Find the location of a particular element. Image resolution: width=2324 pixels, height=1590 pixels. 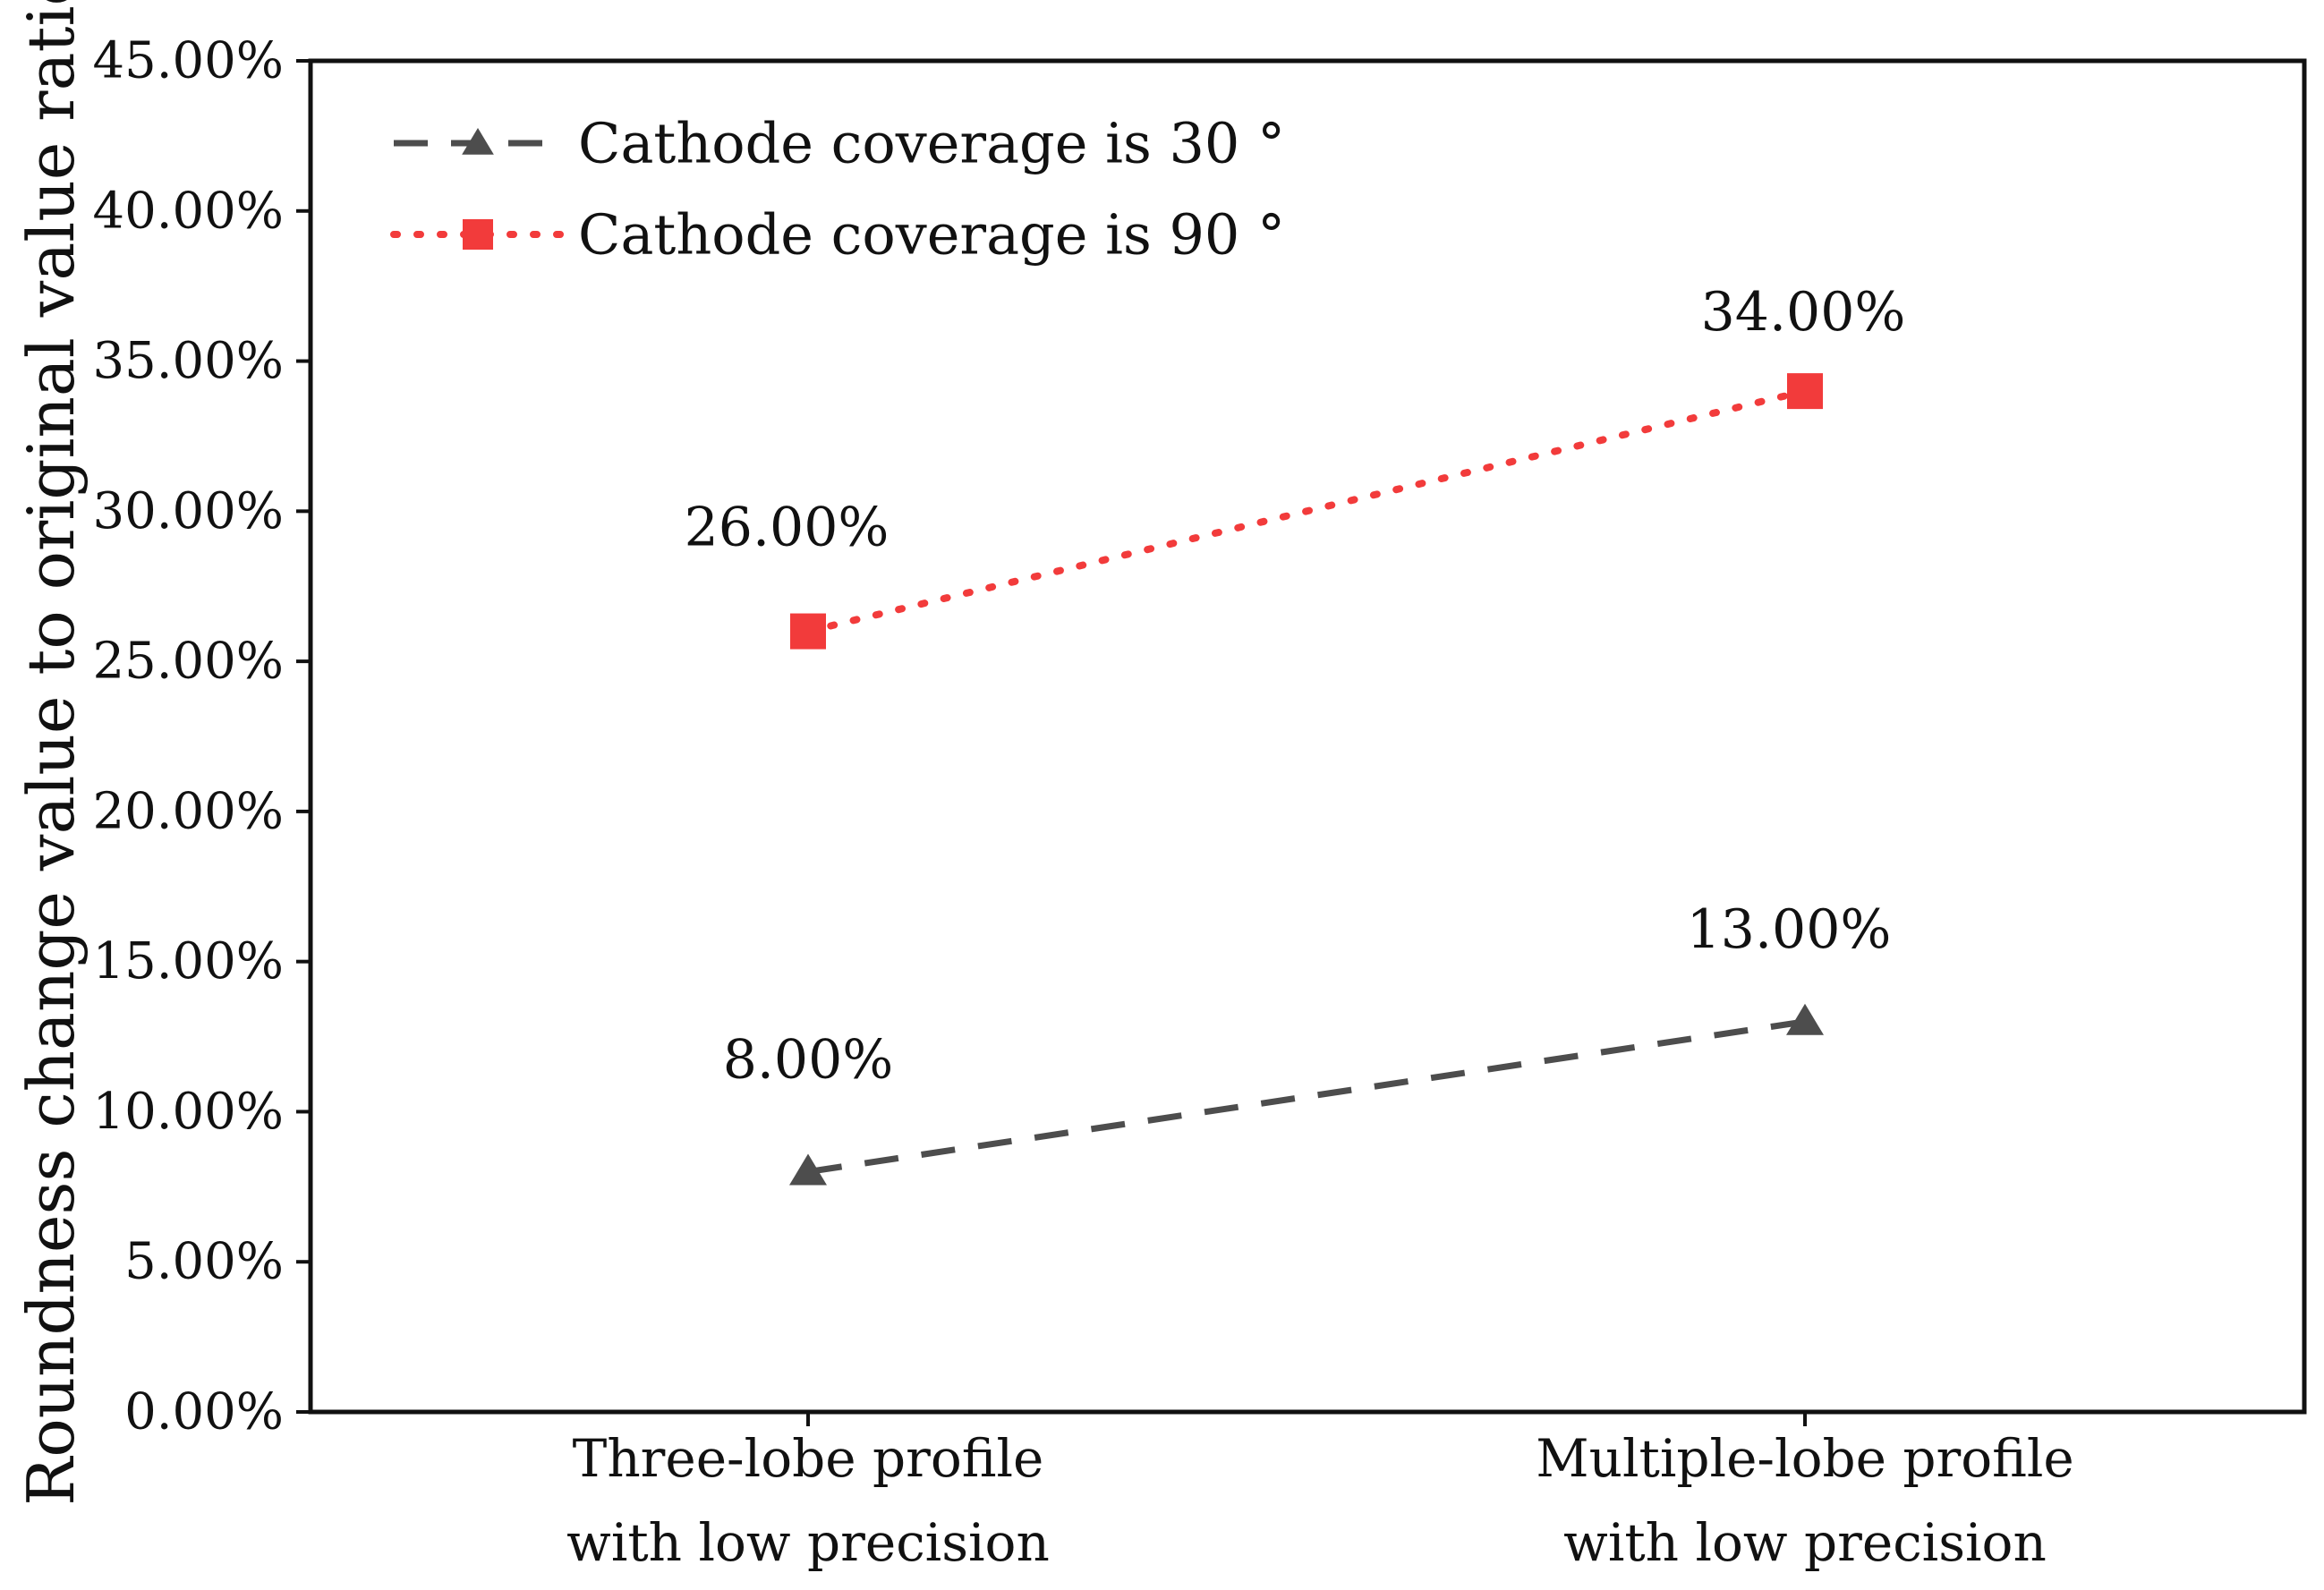

y-tick-label: 45.00% is located at coordinates (188, 61).